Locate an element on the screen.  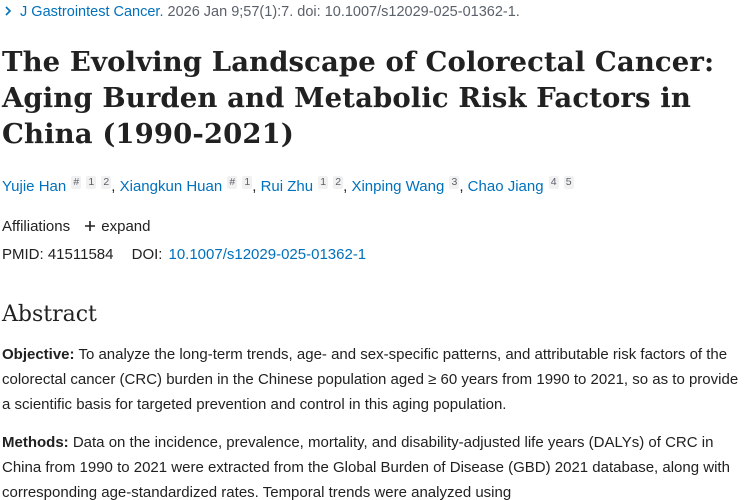
journal-link: J Gastrointest Cancer. is located at coordinates (92, 12).